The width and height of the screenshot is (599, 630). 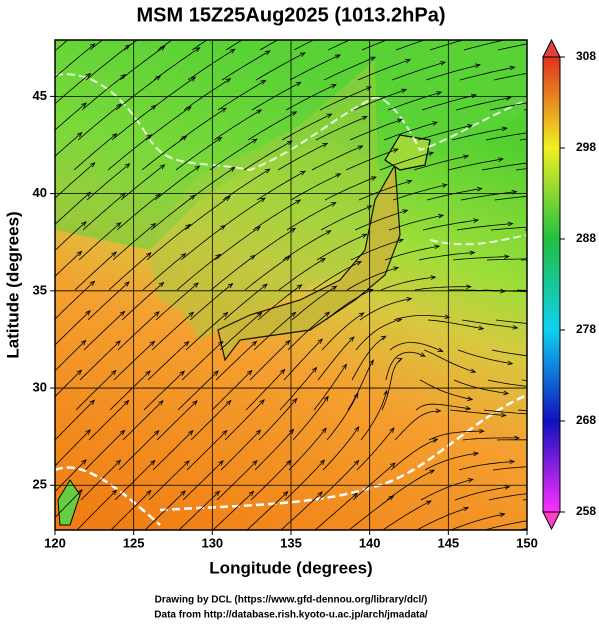 I want to click on colorbar-min-arrow, so click(x=551, y=520).